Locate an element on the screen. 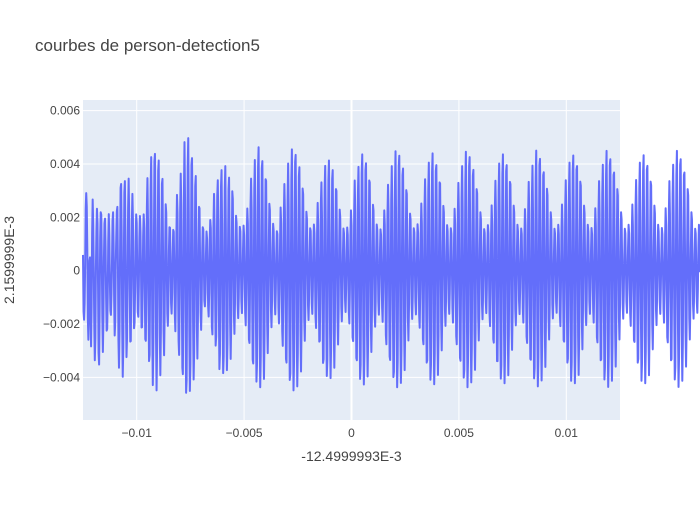 The image size is (700, 505). x-tick-label: −0.005 is located at coordinates (244, 433).